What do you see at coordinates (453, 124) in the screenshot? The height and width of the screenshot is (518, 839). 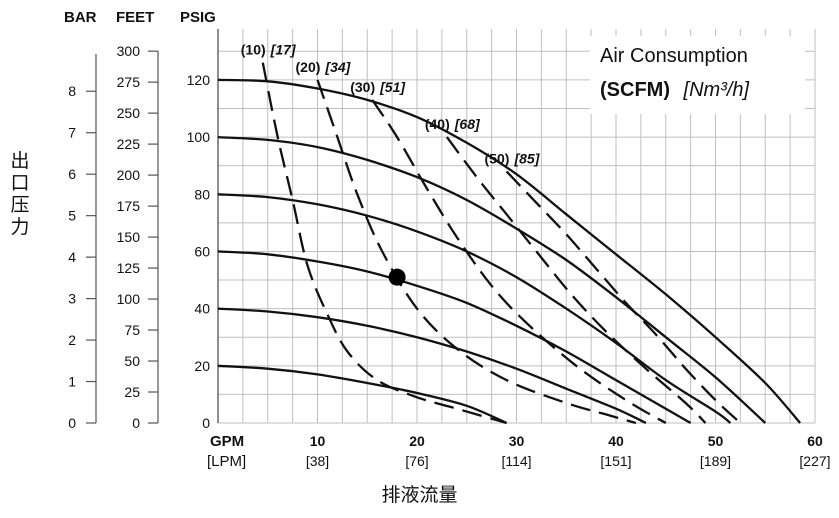 I see `air-curve-label: (40) [68]` at bounding box center [453, 124].